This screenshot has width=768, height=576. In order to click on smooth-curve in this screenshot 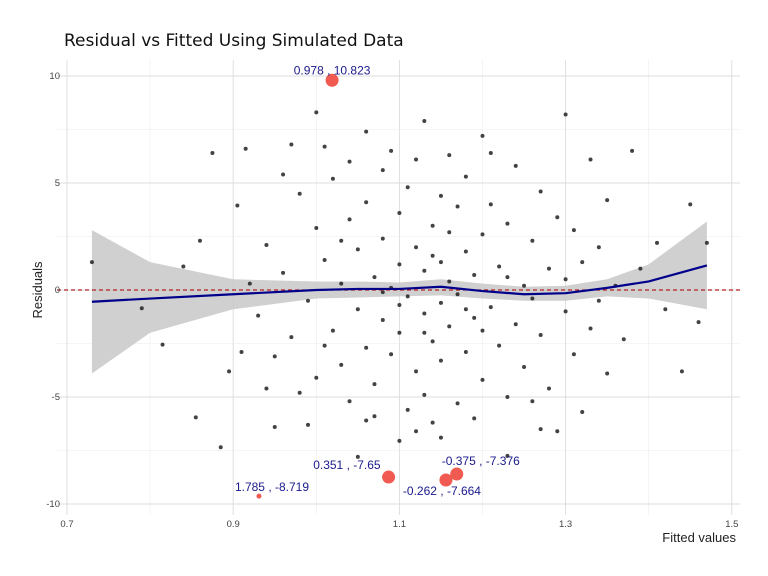, I will do `click(399, 283)`.